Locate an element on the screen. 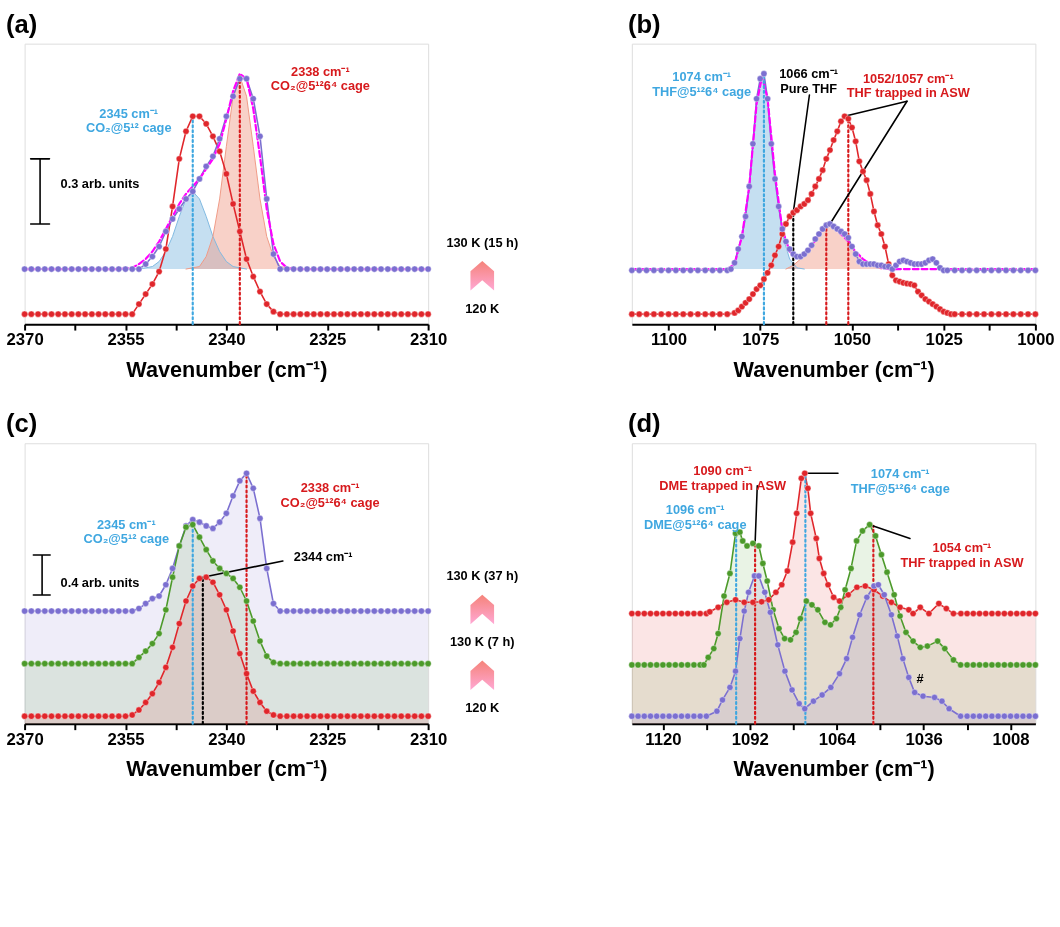 Image resolution: width=1060 pixels, height=927 pixels. x-tick-label: 1064 is located at coordinates (837, 739).